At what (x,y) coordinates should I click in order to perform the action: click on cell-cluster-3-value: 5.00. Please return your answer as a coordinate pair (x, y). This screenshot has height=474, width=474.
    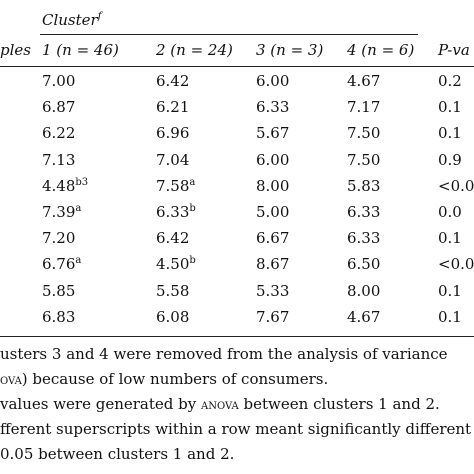
    Looking at the image, I should click on (273, 212).